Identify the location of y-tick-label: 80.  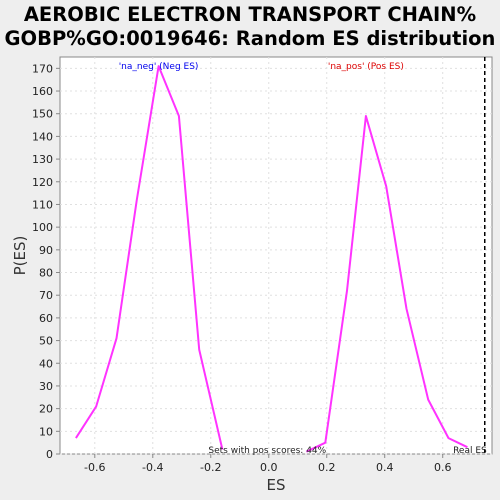
(46, 273).